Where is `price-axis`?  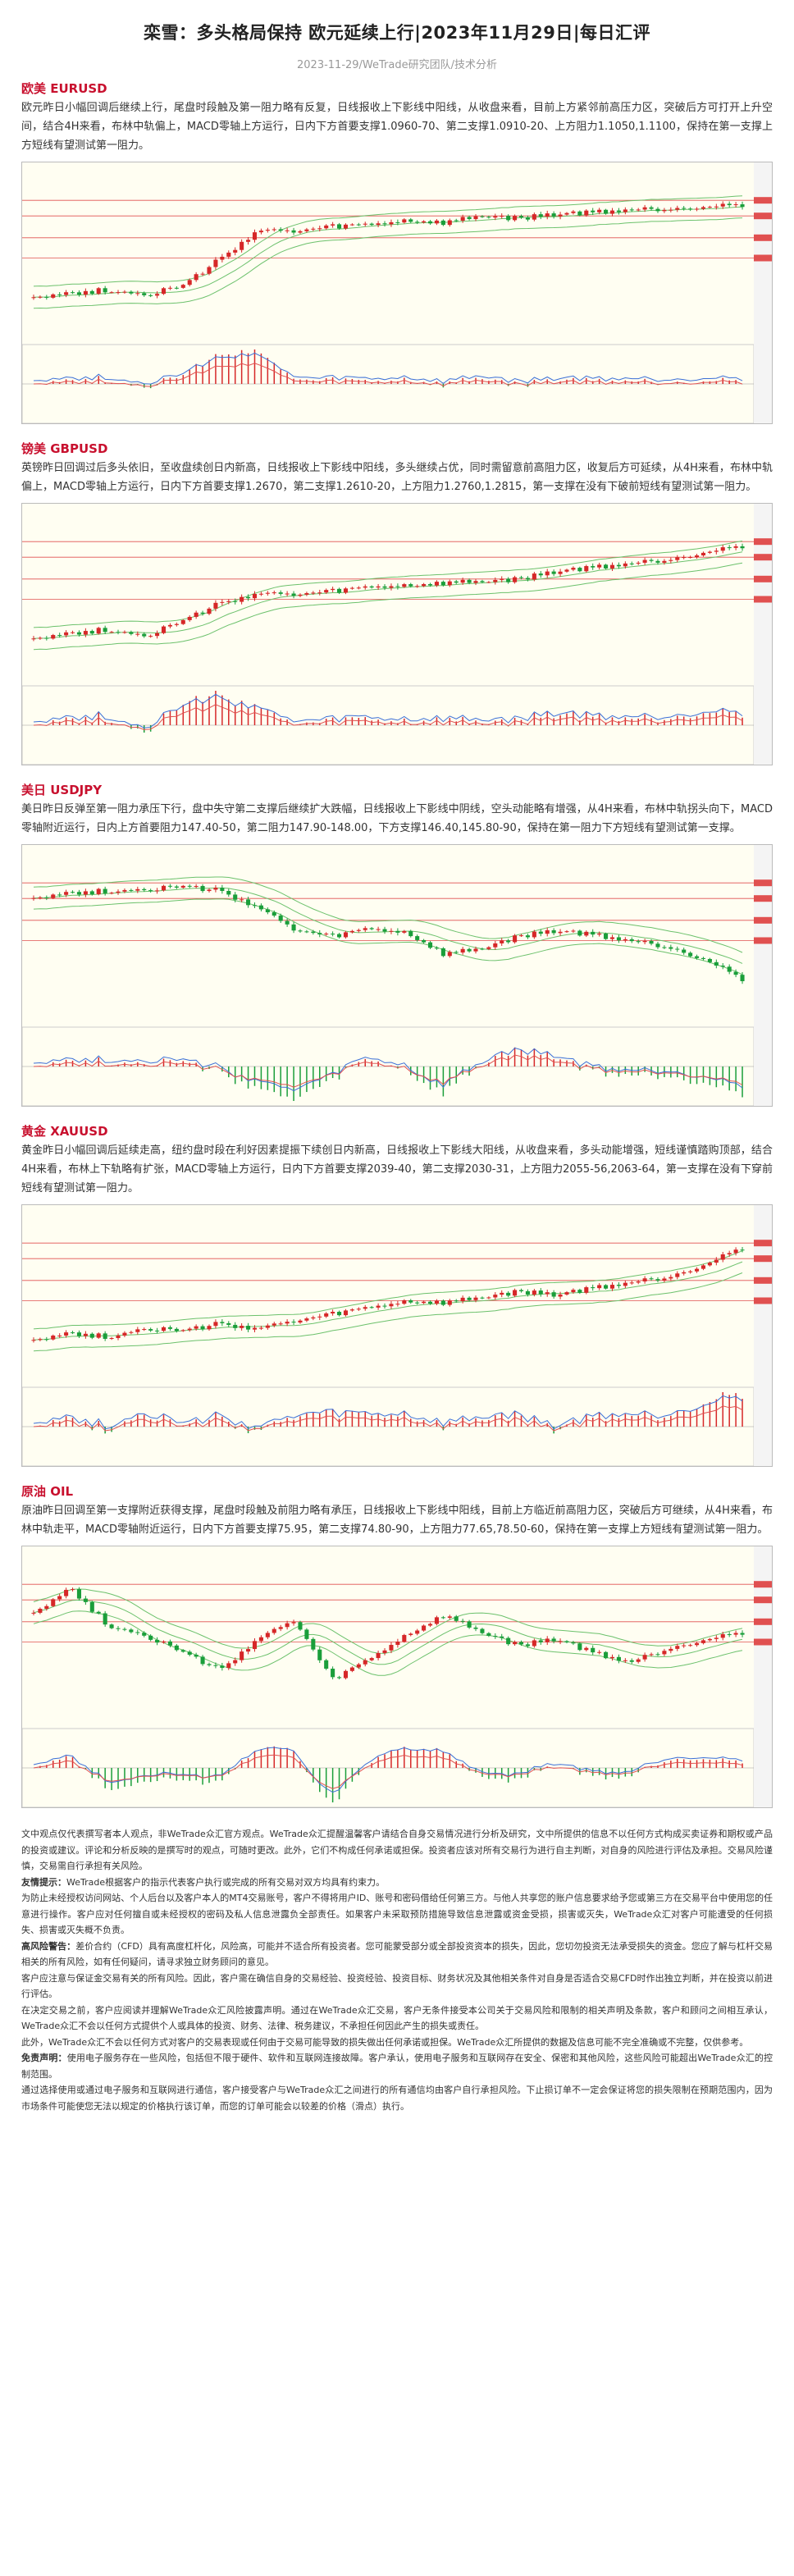
price-axis is located at coordinates (763, 634).